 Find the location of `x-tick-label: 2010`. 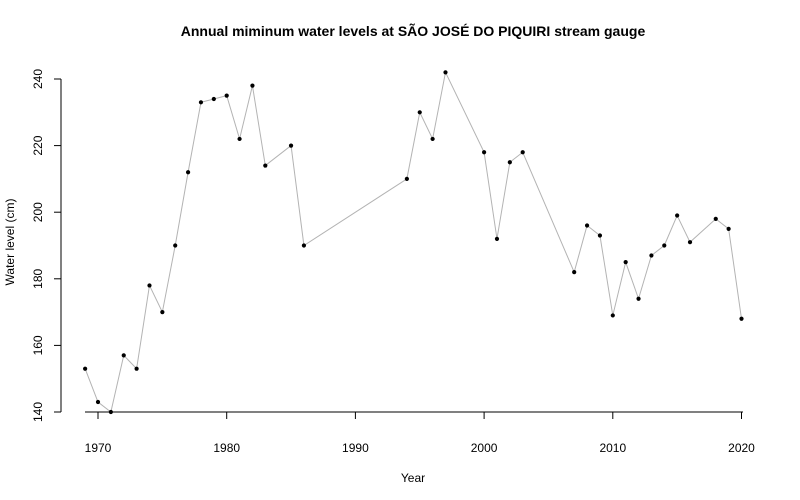

x-tick-label: 2010 is located at coordinates (612, 448).